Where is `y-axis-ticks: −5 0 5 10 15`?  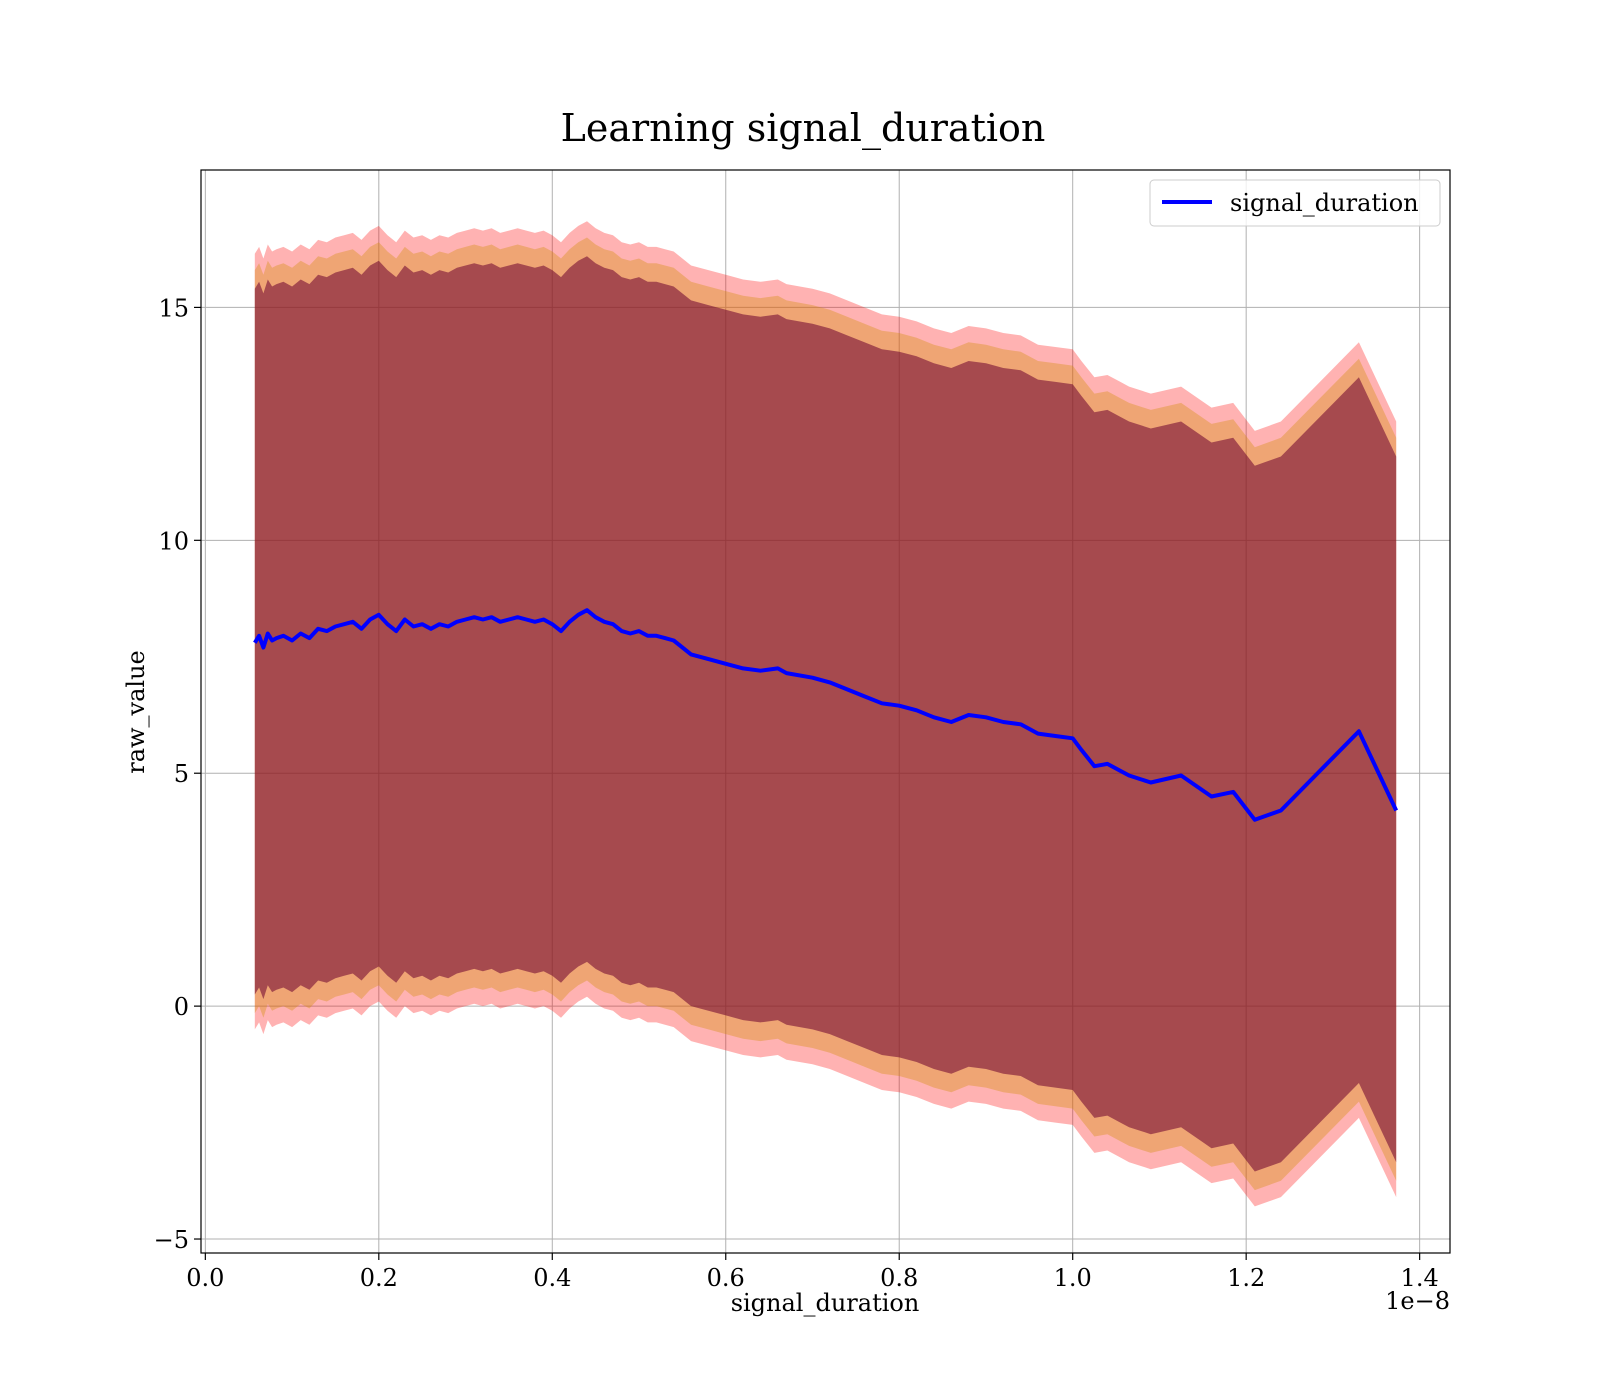
y-axis-ticks: −5 0 5 10 15 is located at coordinates (177, 774).